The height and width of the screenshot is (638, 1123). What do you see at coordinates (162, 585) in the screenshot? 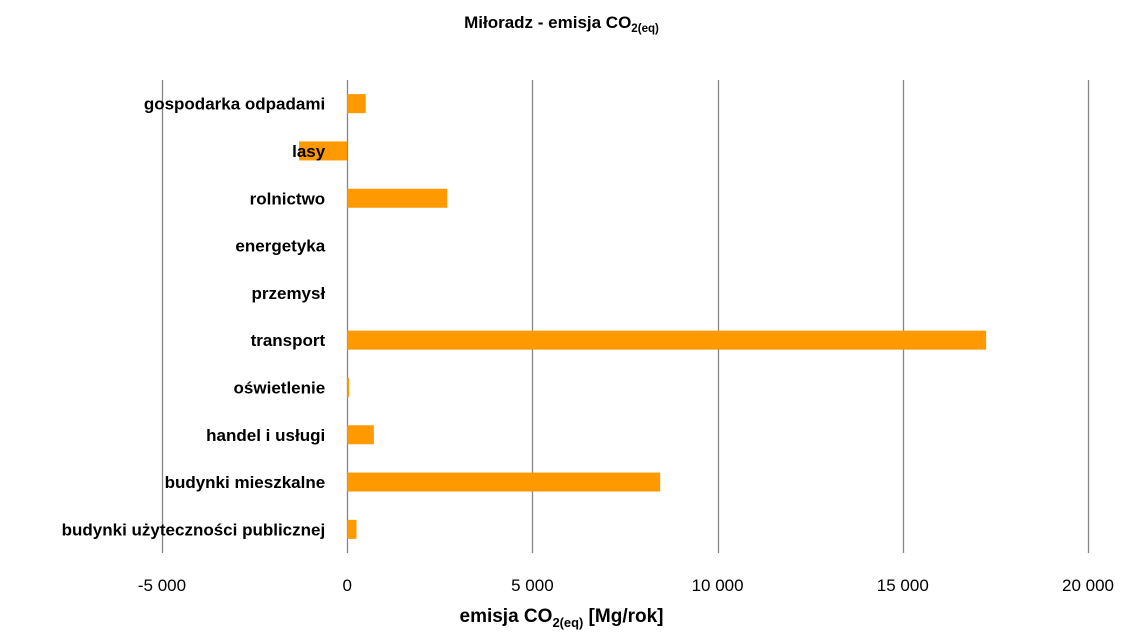
I see `x-tick-label: -5 000` at bounding box center [162, 585].